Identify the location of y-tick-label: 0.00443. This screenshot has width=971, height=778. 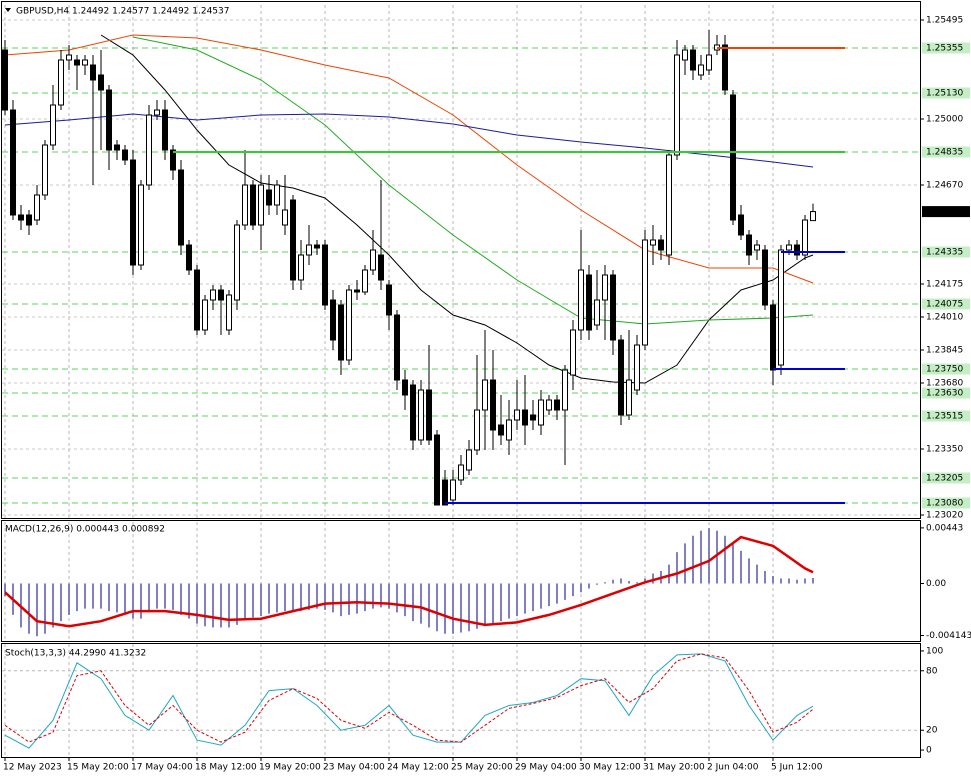
(944, 528).